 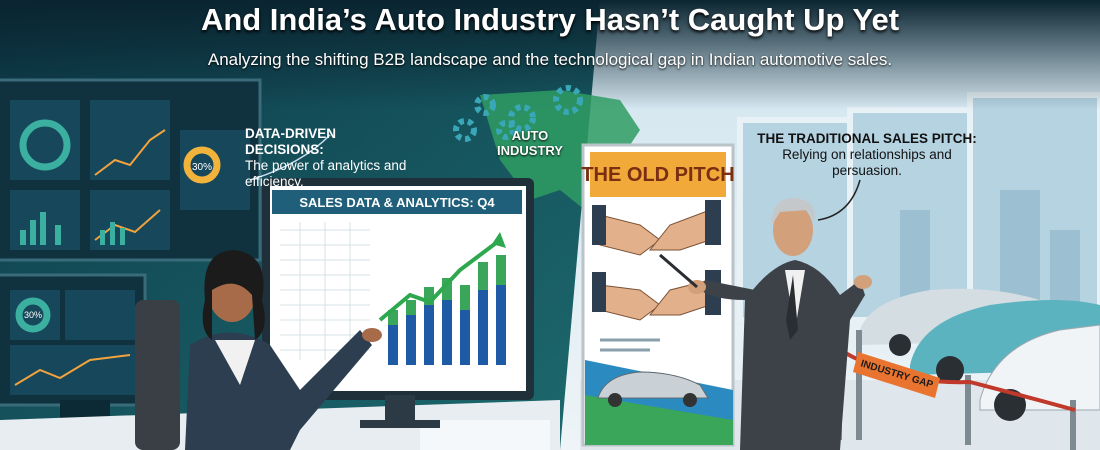 I want to click on monitor-title: SALES DATA & ANALYTICS: Q4, so click(x=397, y=202).